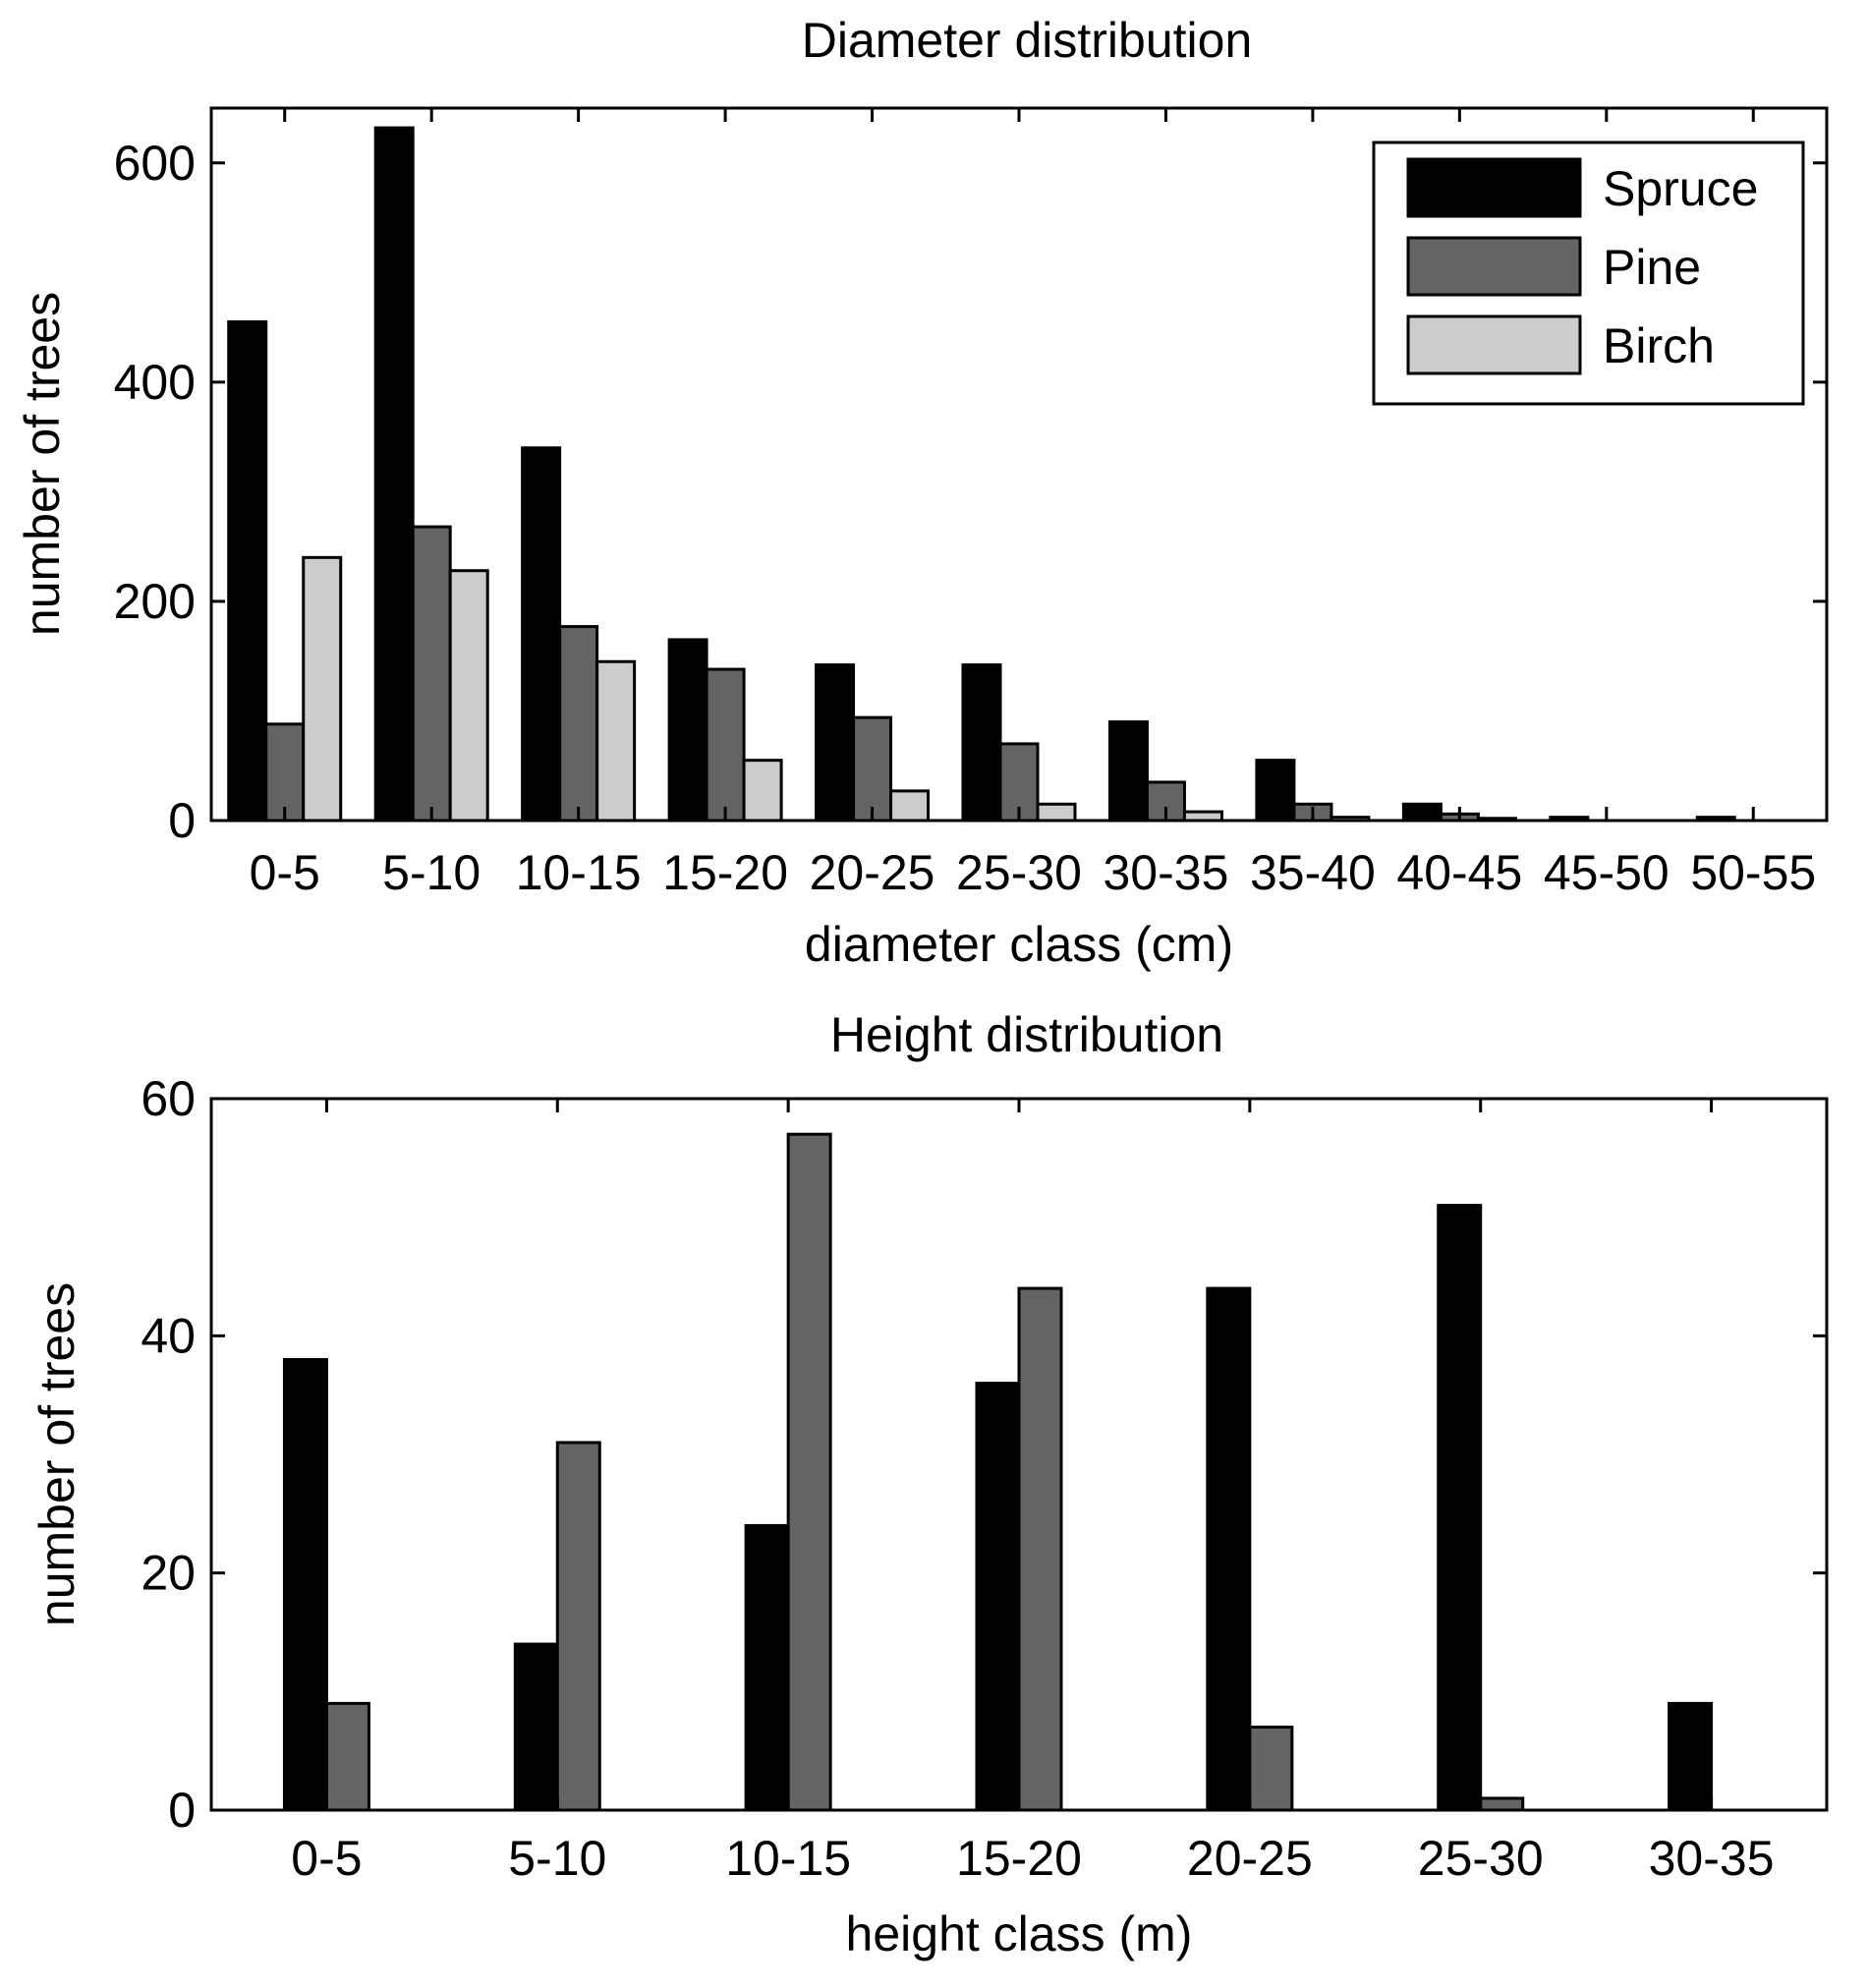 The width and height of the screenshot is (1868, 1988). I want to click on legend-label: Birch, so click(1659, 345).